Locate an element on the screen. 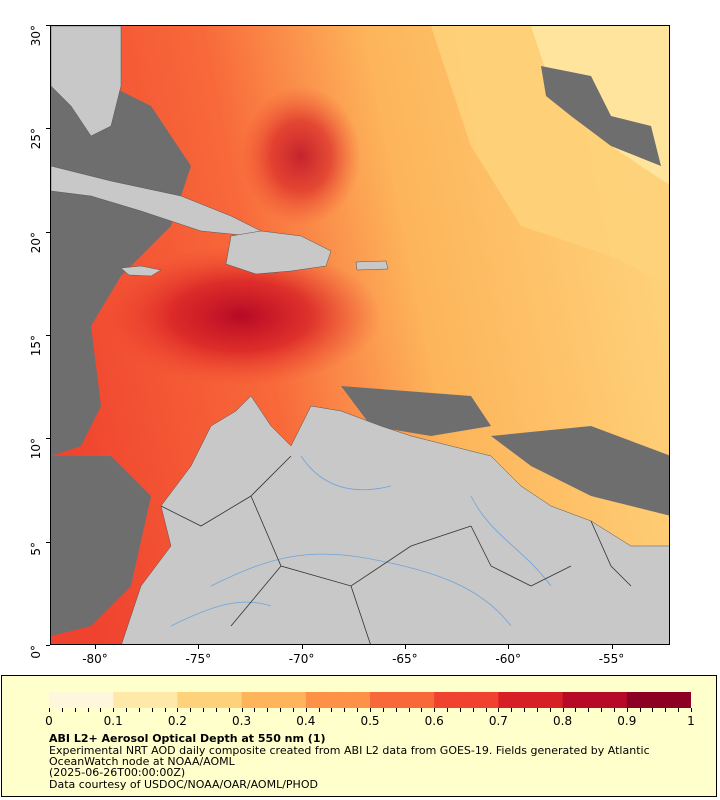 This screenshot has width=720, height=800. colorbar-tick-label: 0.3 is located at coordinates (242, 721).